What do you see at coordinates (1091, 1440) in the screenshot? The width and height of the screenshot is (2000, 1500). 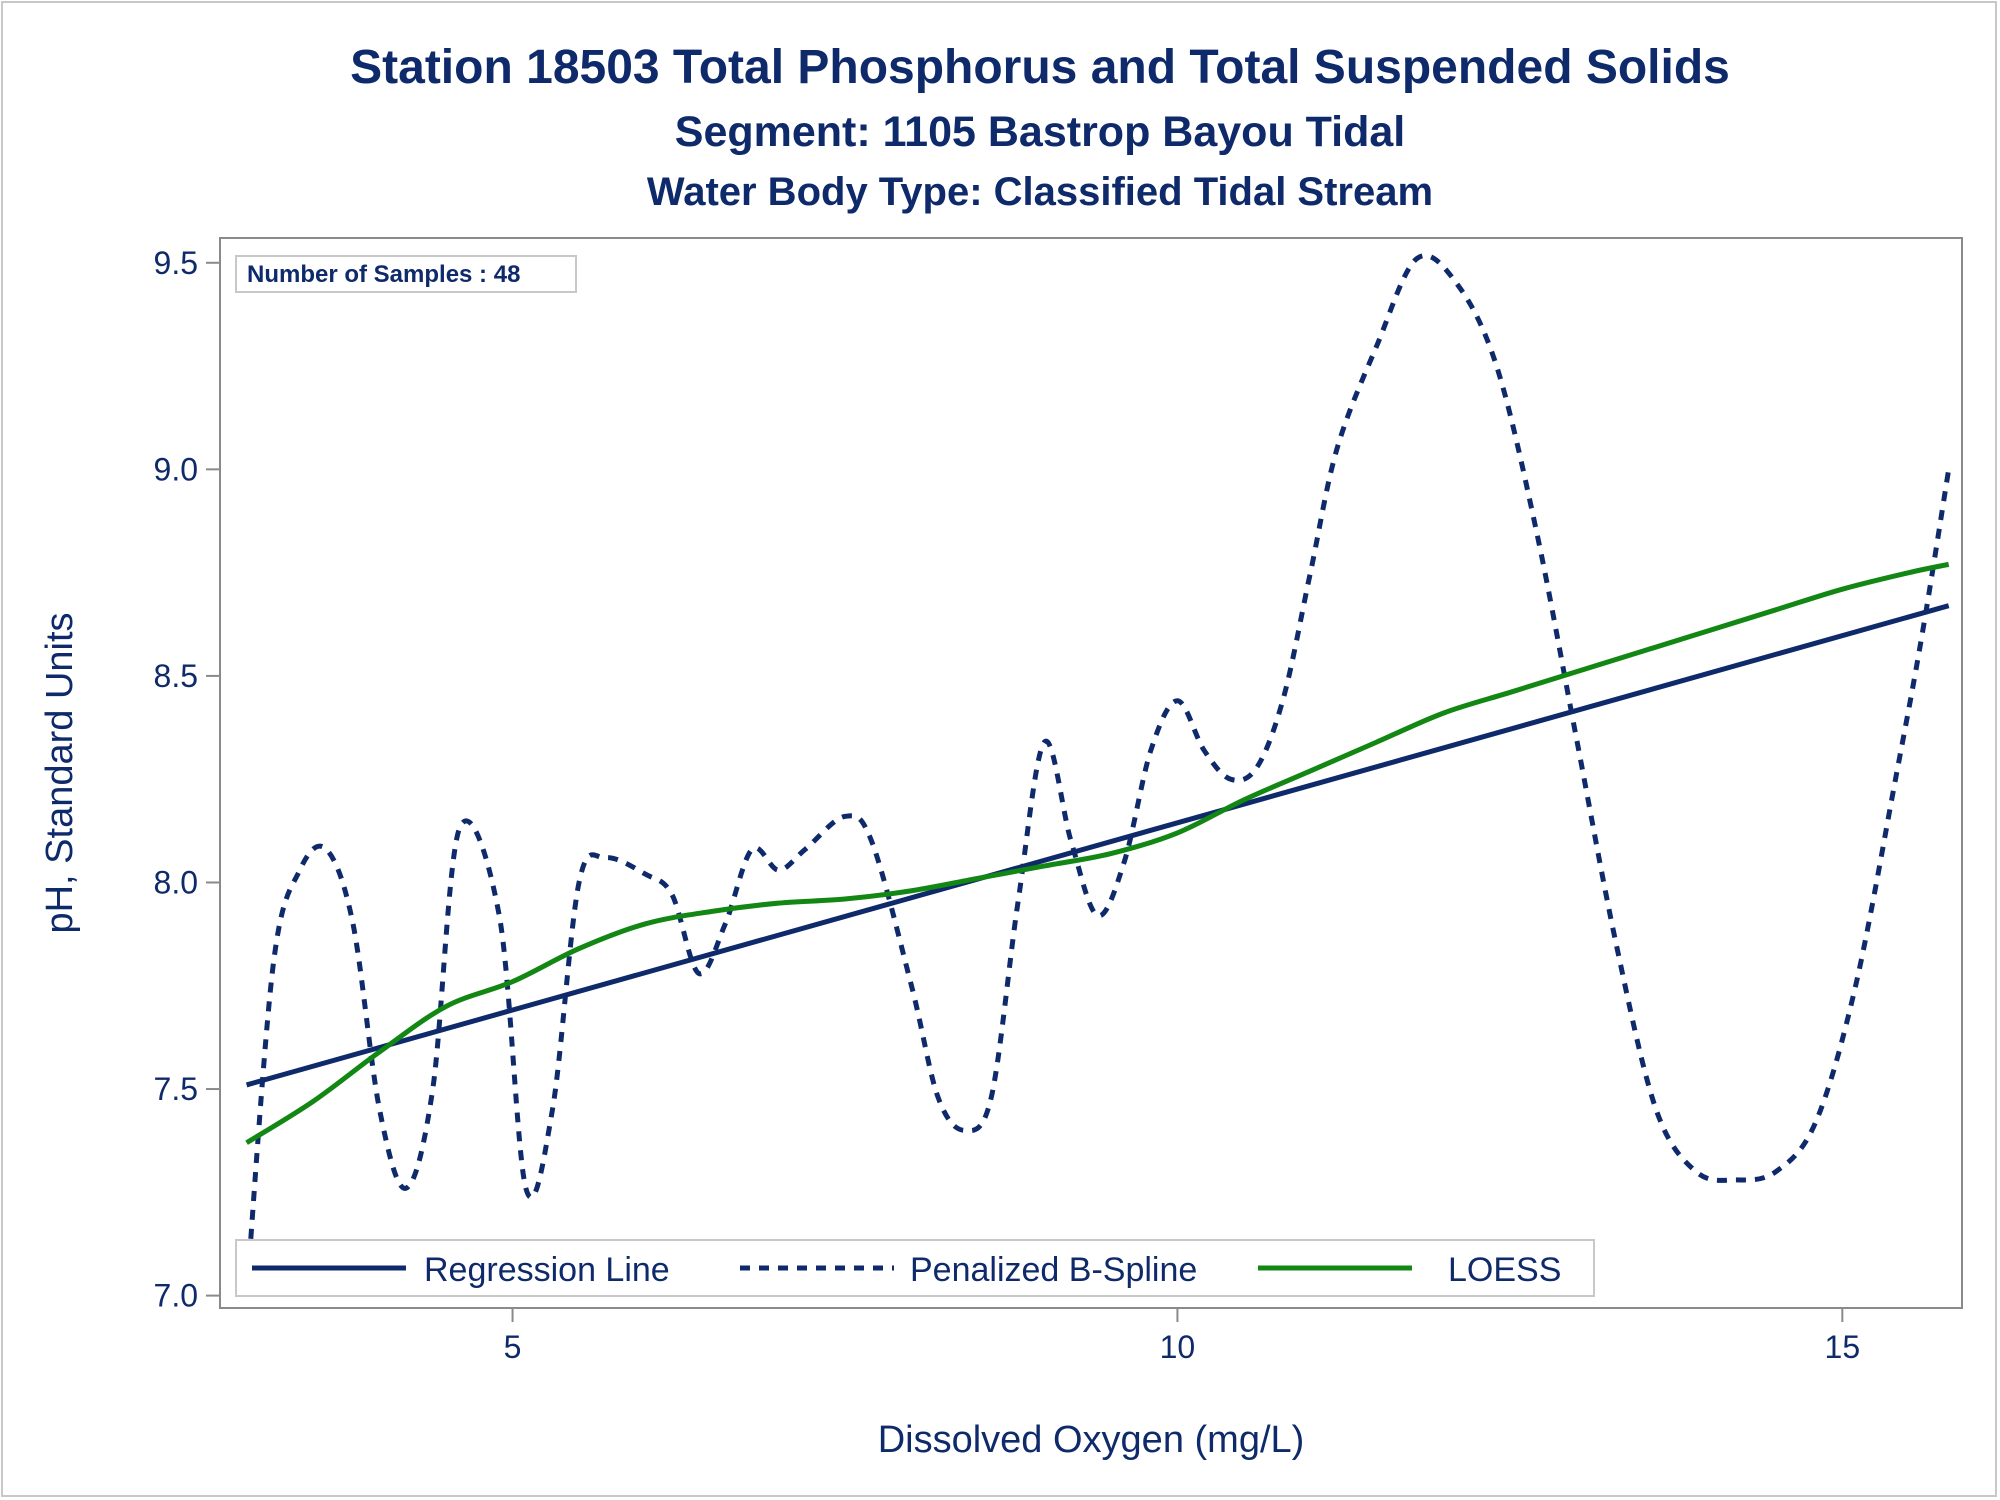 I see `x-axis-title: Dissolved Oxygen (mg/L)` at bounding box center [1091, 1440].